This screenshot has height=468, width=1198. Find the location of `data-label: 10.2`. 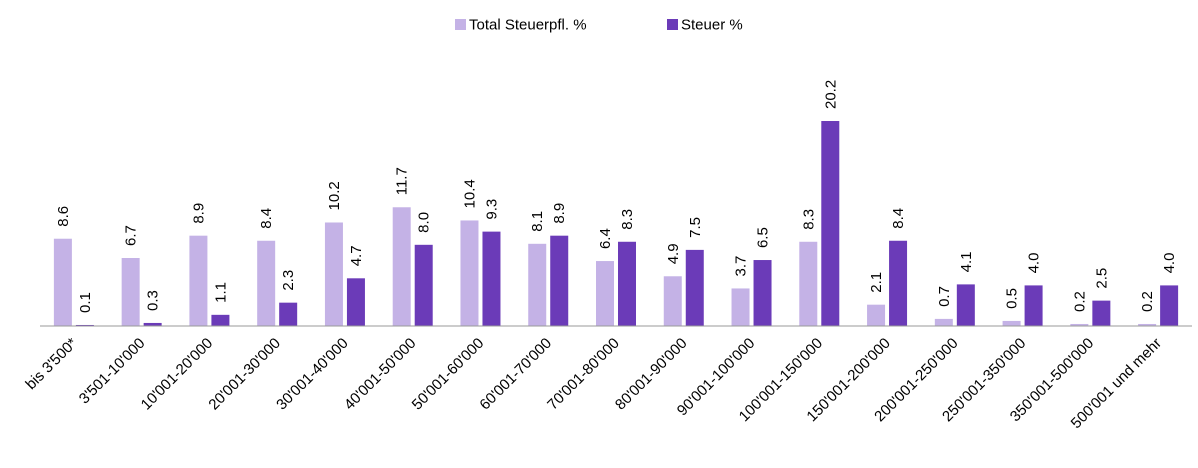

data-label: 10.2 is located at coordinates (334, 195).